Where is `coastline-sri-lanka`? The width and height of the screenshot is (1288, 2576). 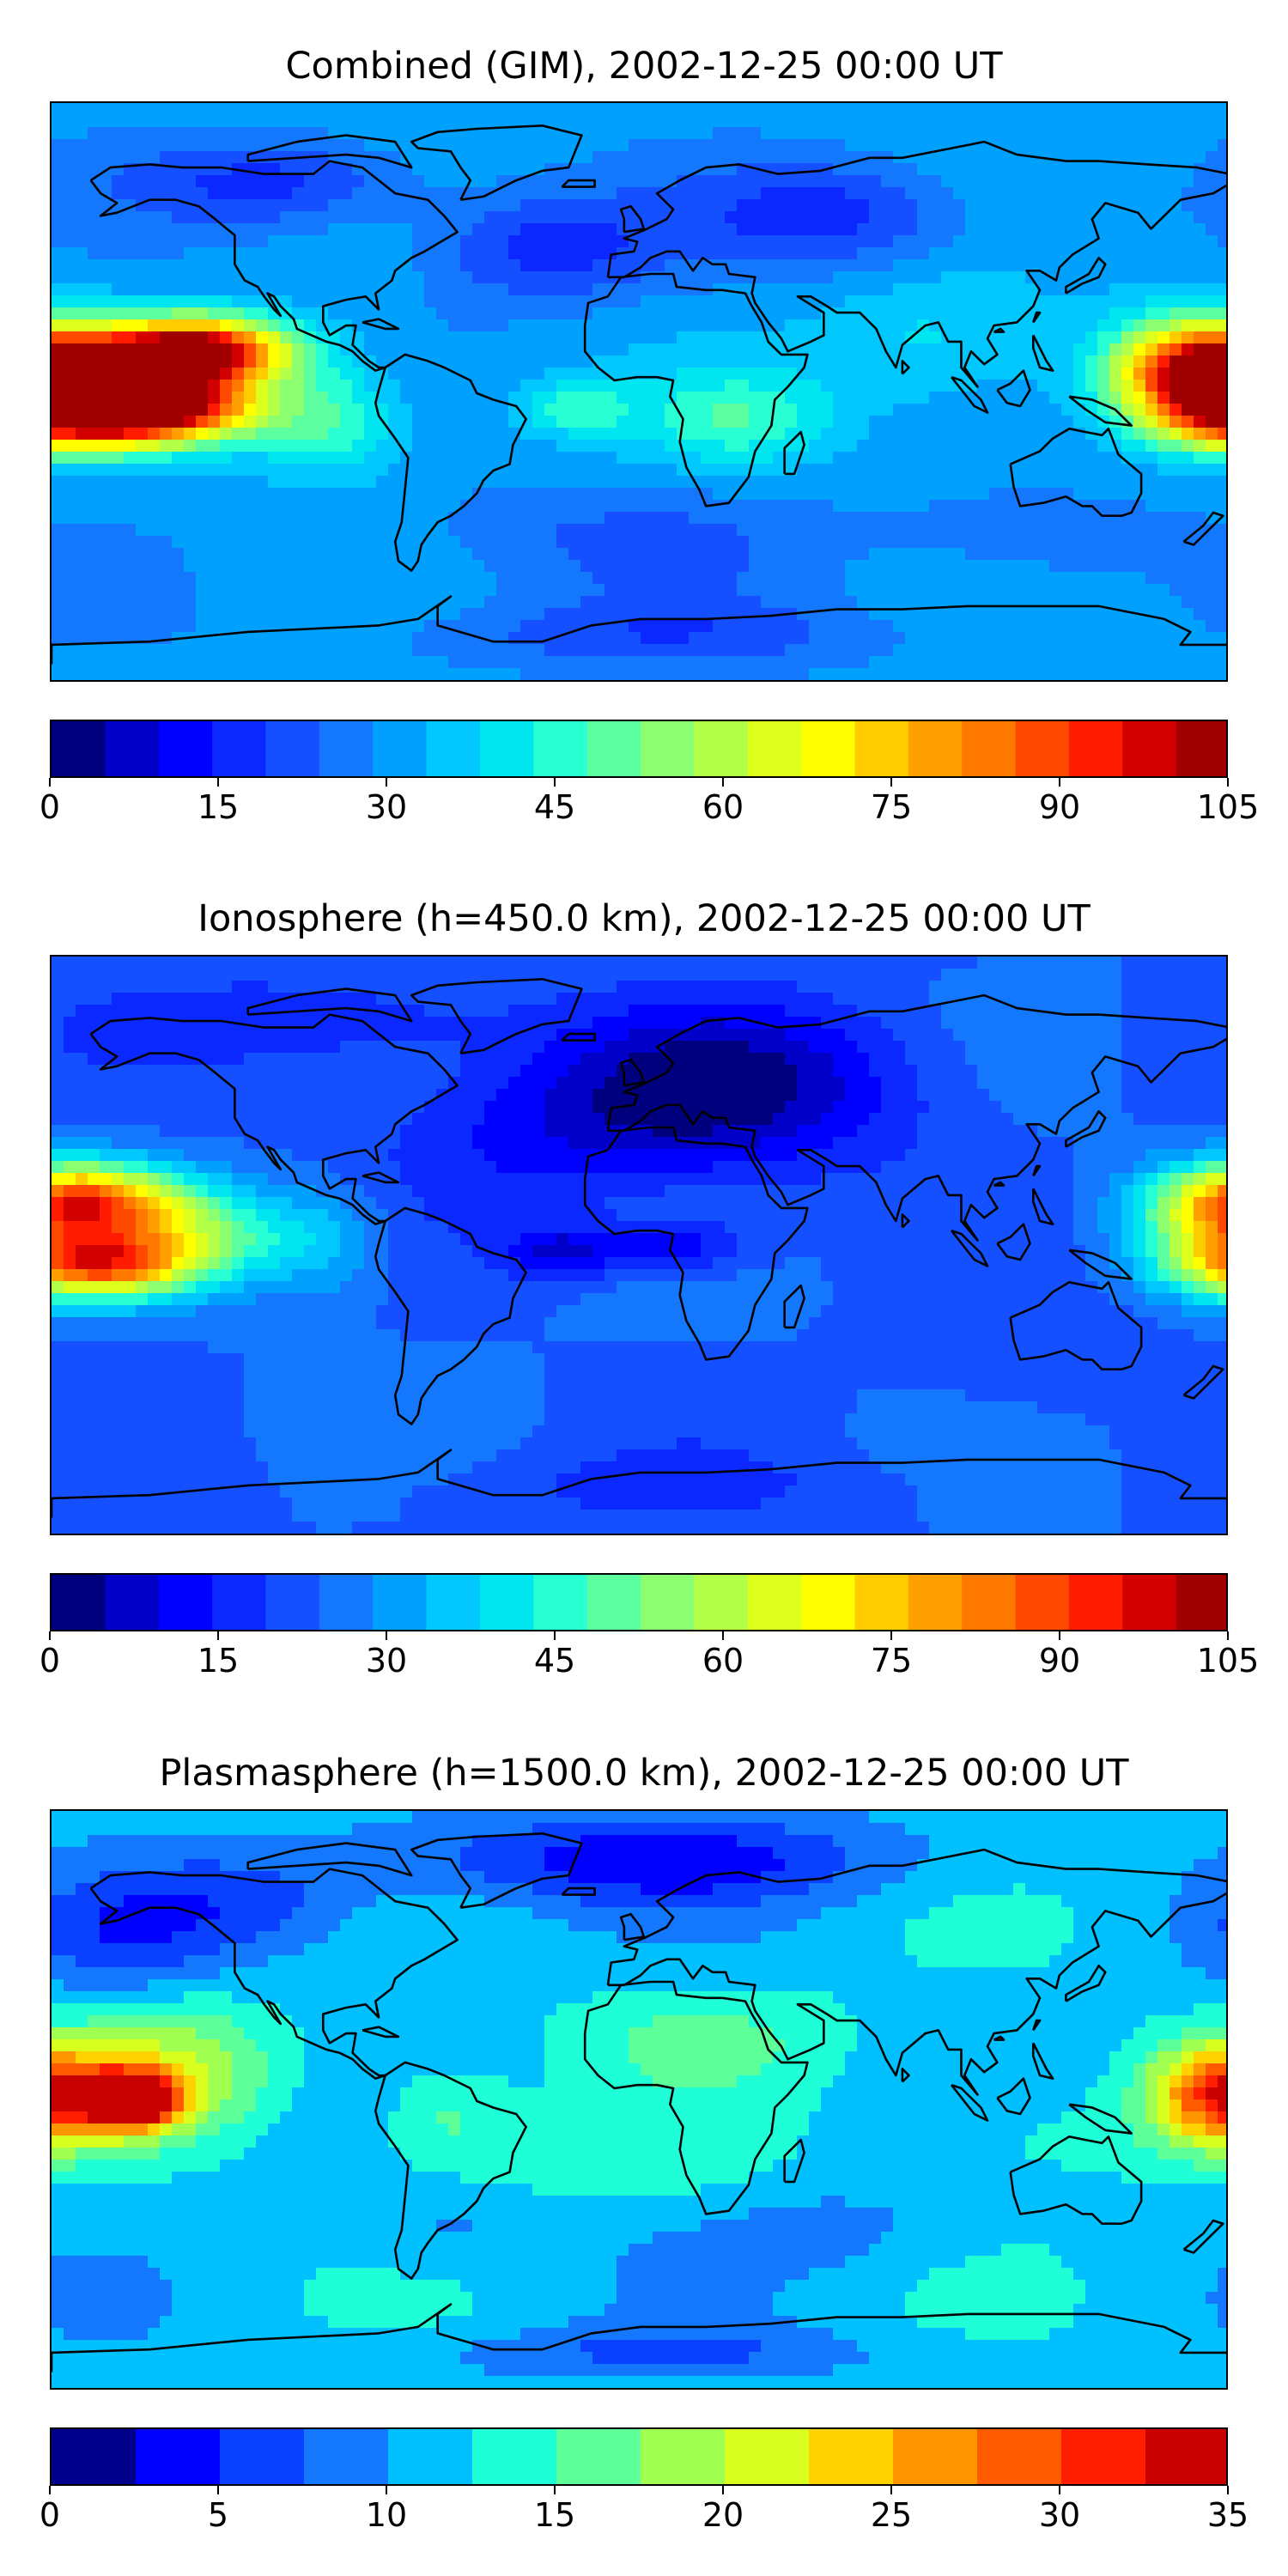
coastline-sri-lanka is located at coordinates (906, 1221).